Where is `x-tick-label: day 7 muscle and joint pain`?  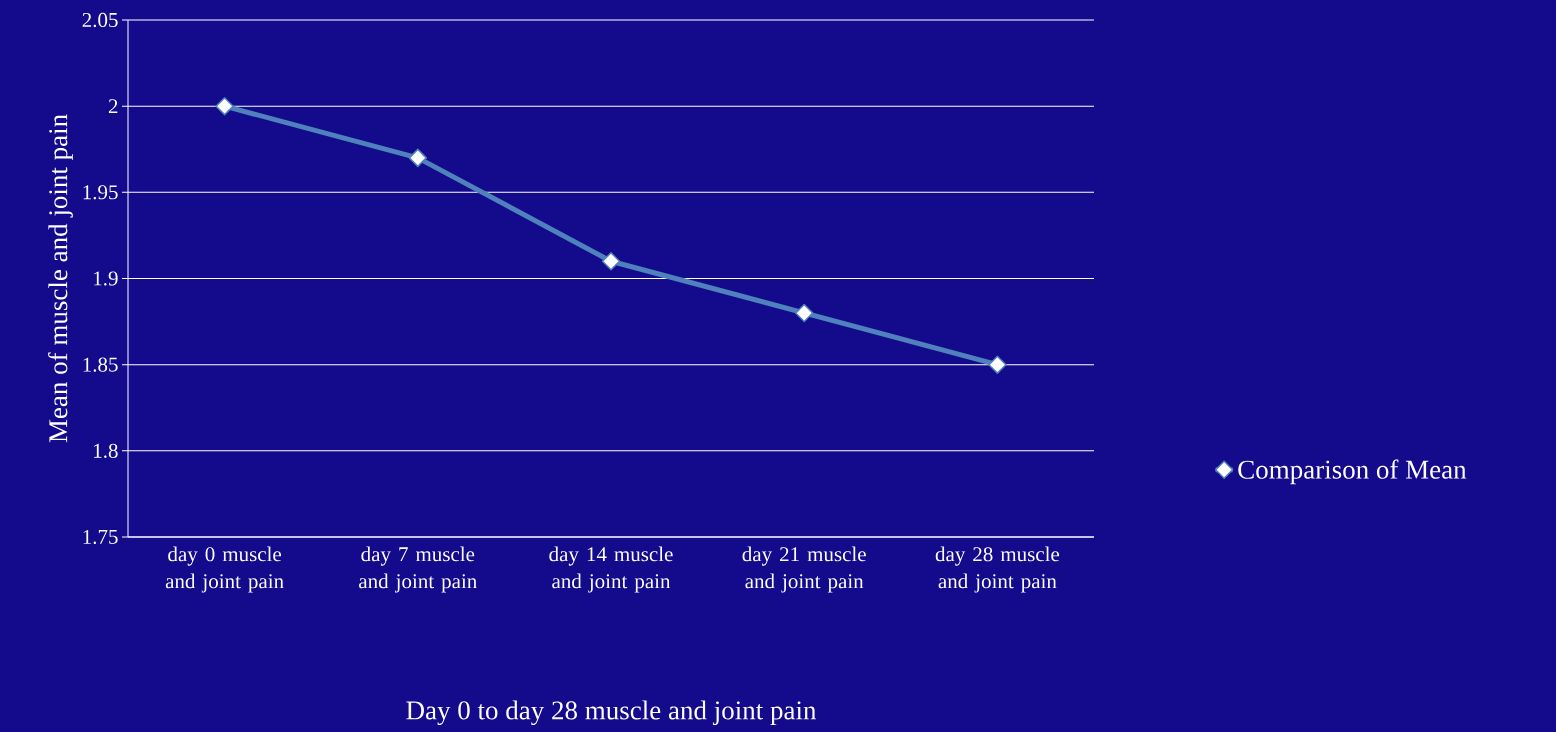
x-tick-label: day 7 muscle and joint pain is located at coordinates (418, 569).